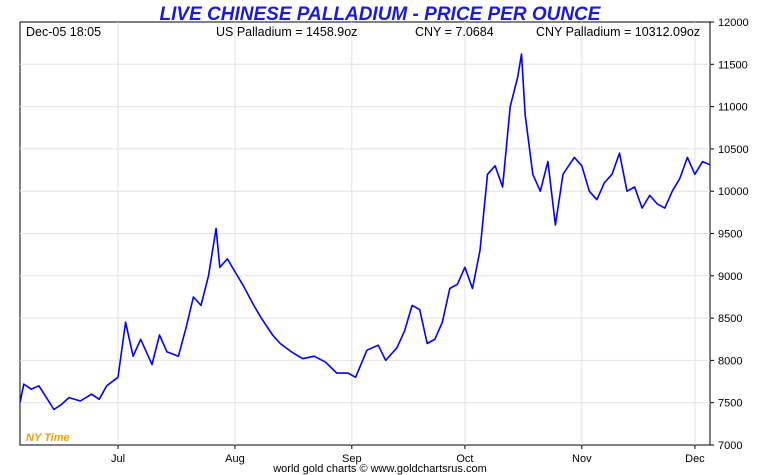  Describe the element at coordinates (352, 459) in the screenshot. I see `x-tick-label: Sep` at that location.